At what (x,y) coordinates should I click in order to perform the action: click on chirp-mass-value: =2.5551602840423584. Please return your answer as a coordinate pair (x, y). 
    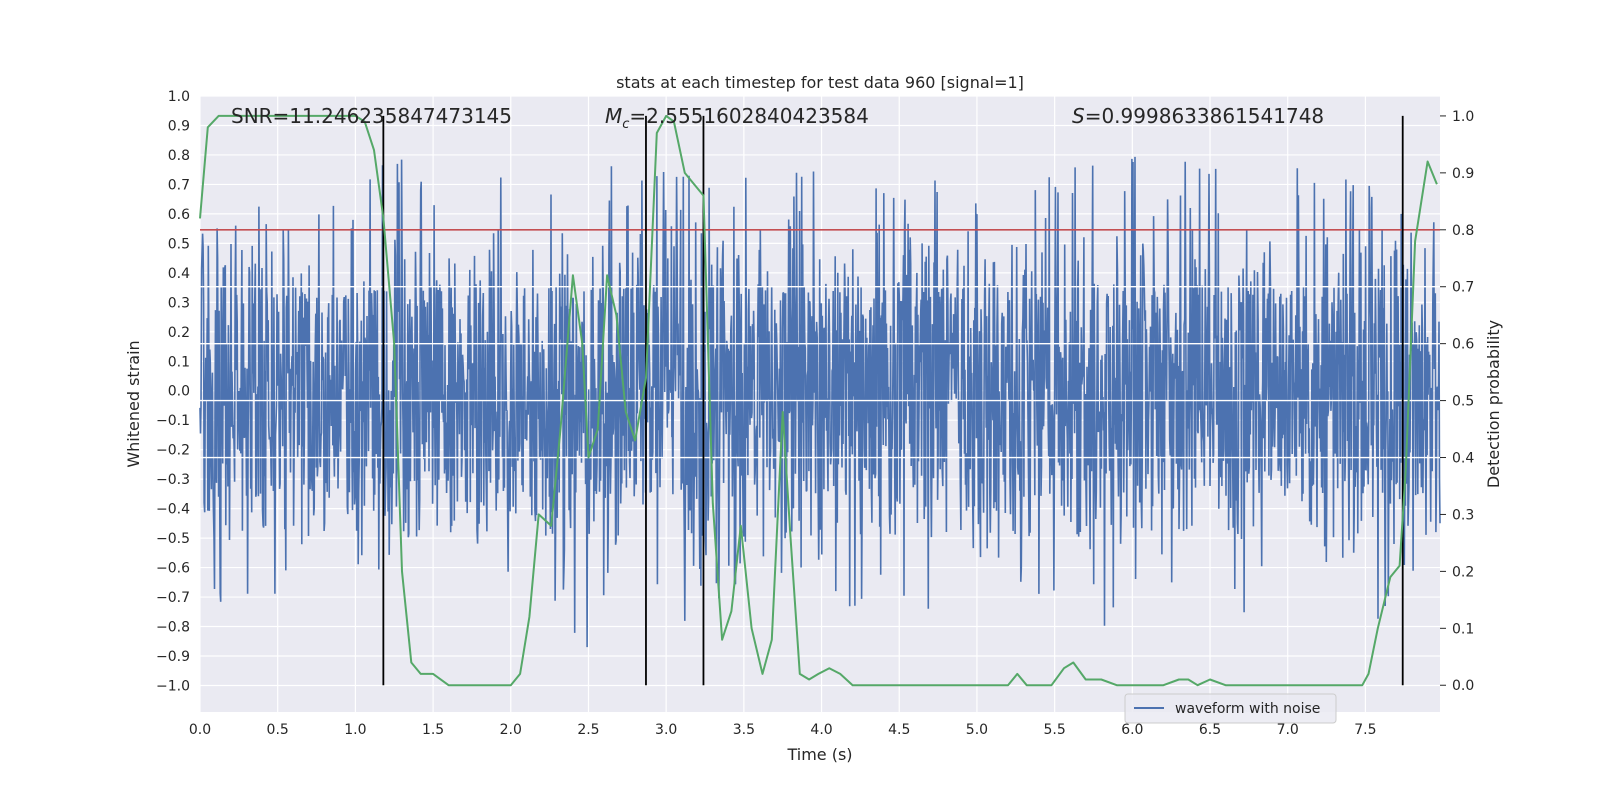
    Looking at the image, I should click on (748, 116).